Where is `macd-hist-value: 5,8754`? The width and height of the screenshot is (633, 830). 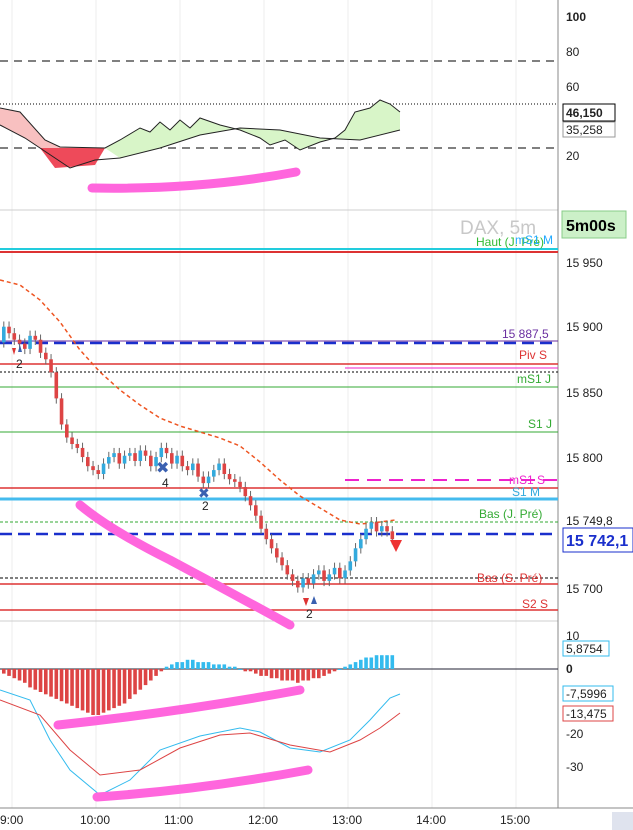
macd-hist-value: 5,8754 is located at coordinates (584, 649).